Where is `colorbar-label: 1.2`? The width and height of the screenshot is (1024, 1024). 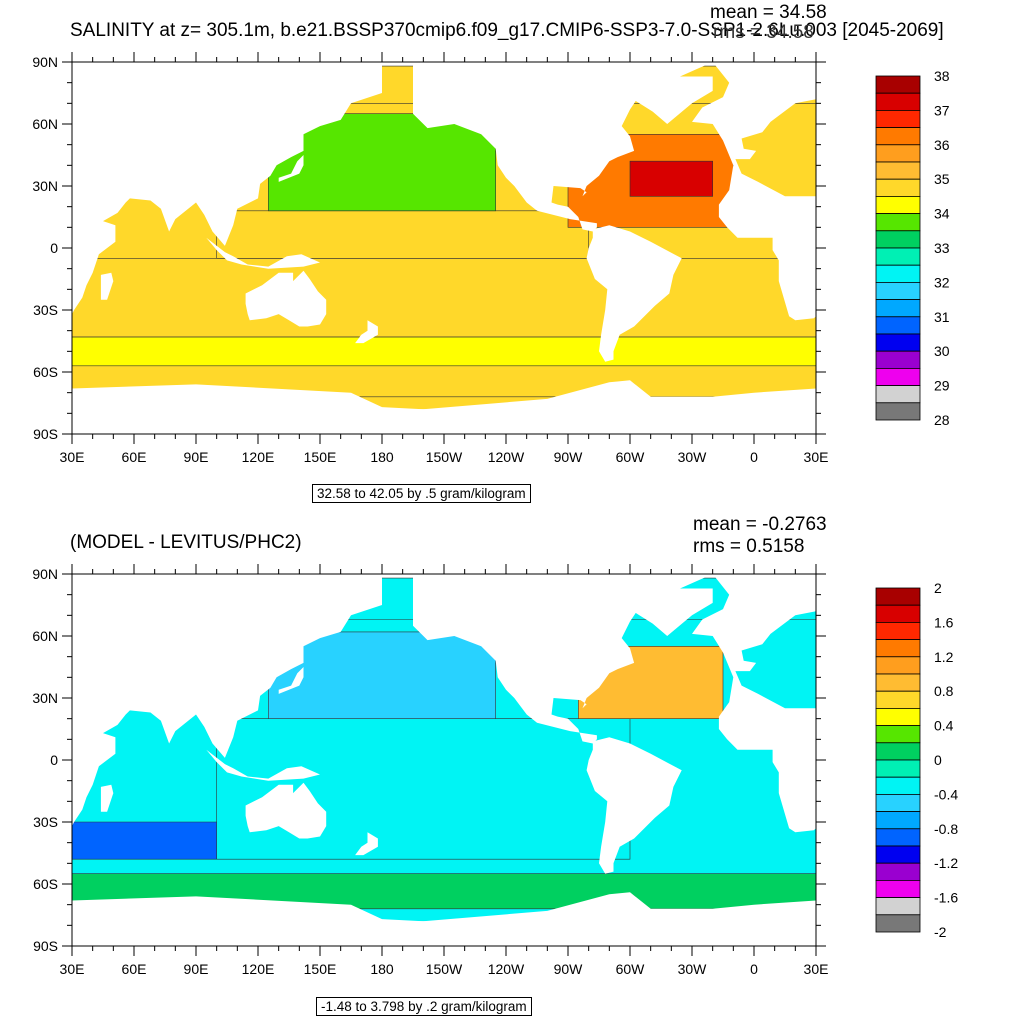 colorbar-label: 1.2 is located at coordinates (944, 657).